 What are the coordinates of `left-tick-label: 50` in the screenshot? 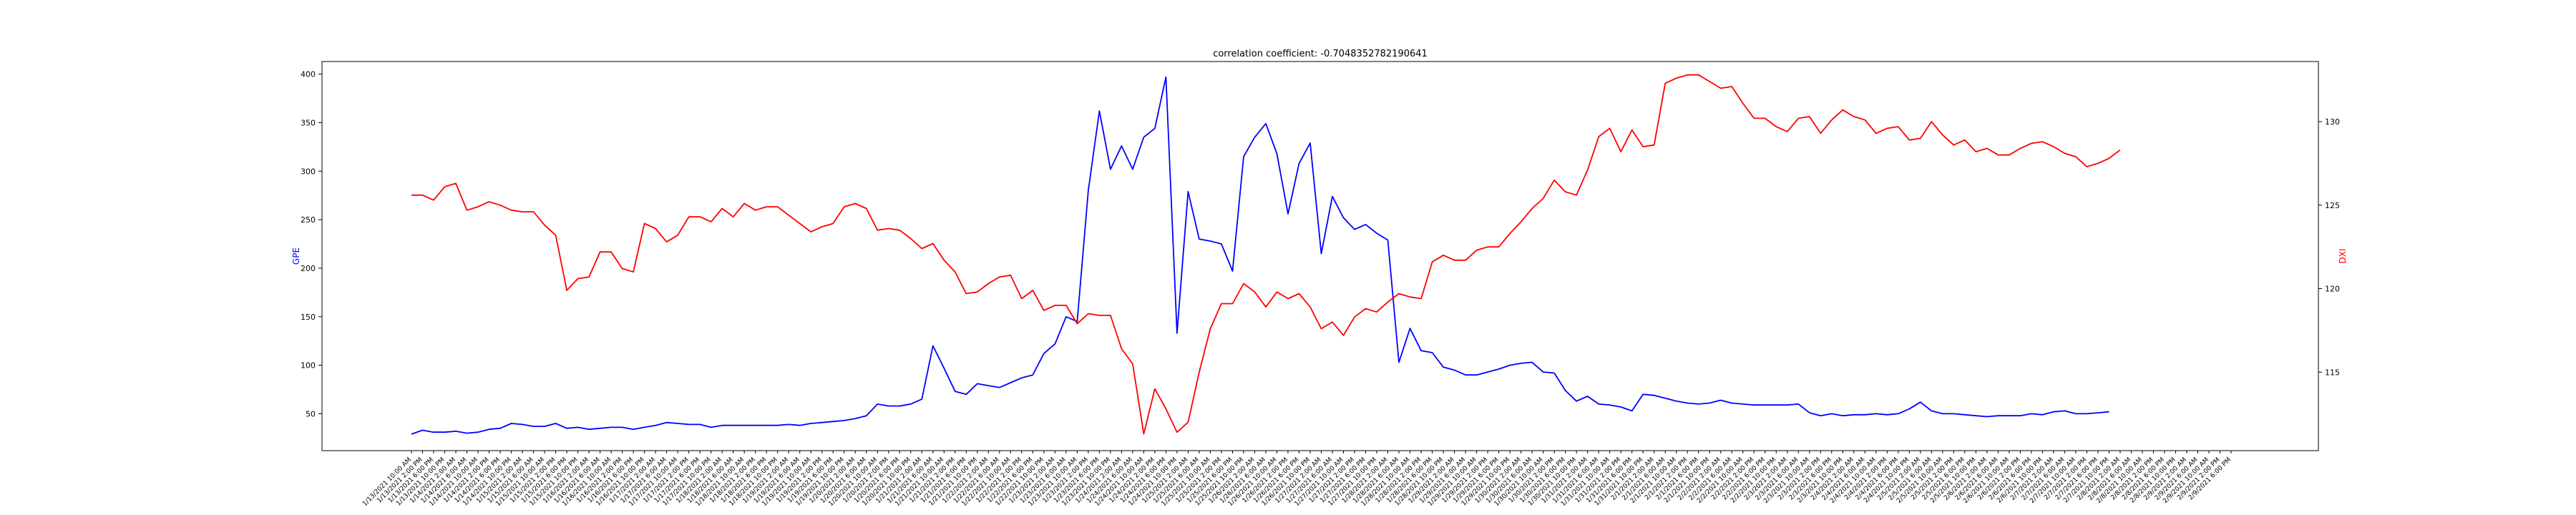 It's located at (311, 414).